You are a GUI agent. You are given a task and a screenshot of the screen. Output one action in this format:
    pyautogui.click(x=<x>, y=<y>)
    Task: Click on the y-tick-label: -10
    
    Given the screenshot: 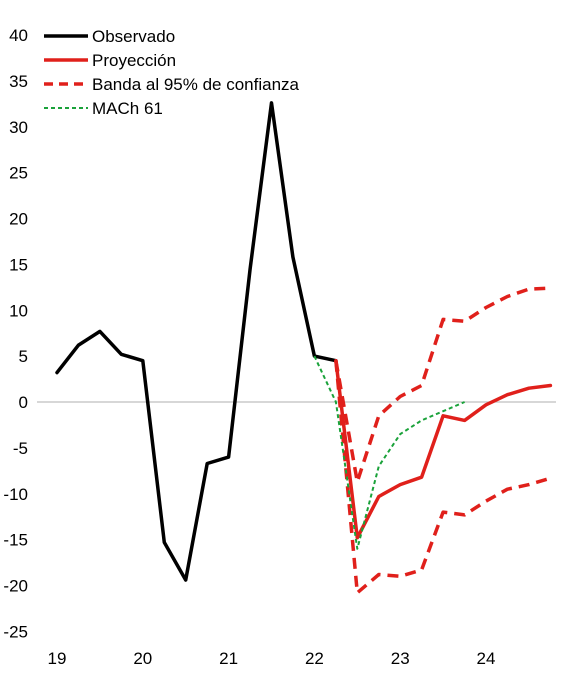 What is the action you would take?
    pyautogui.click(x=15, y=494)
    